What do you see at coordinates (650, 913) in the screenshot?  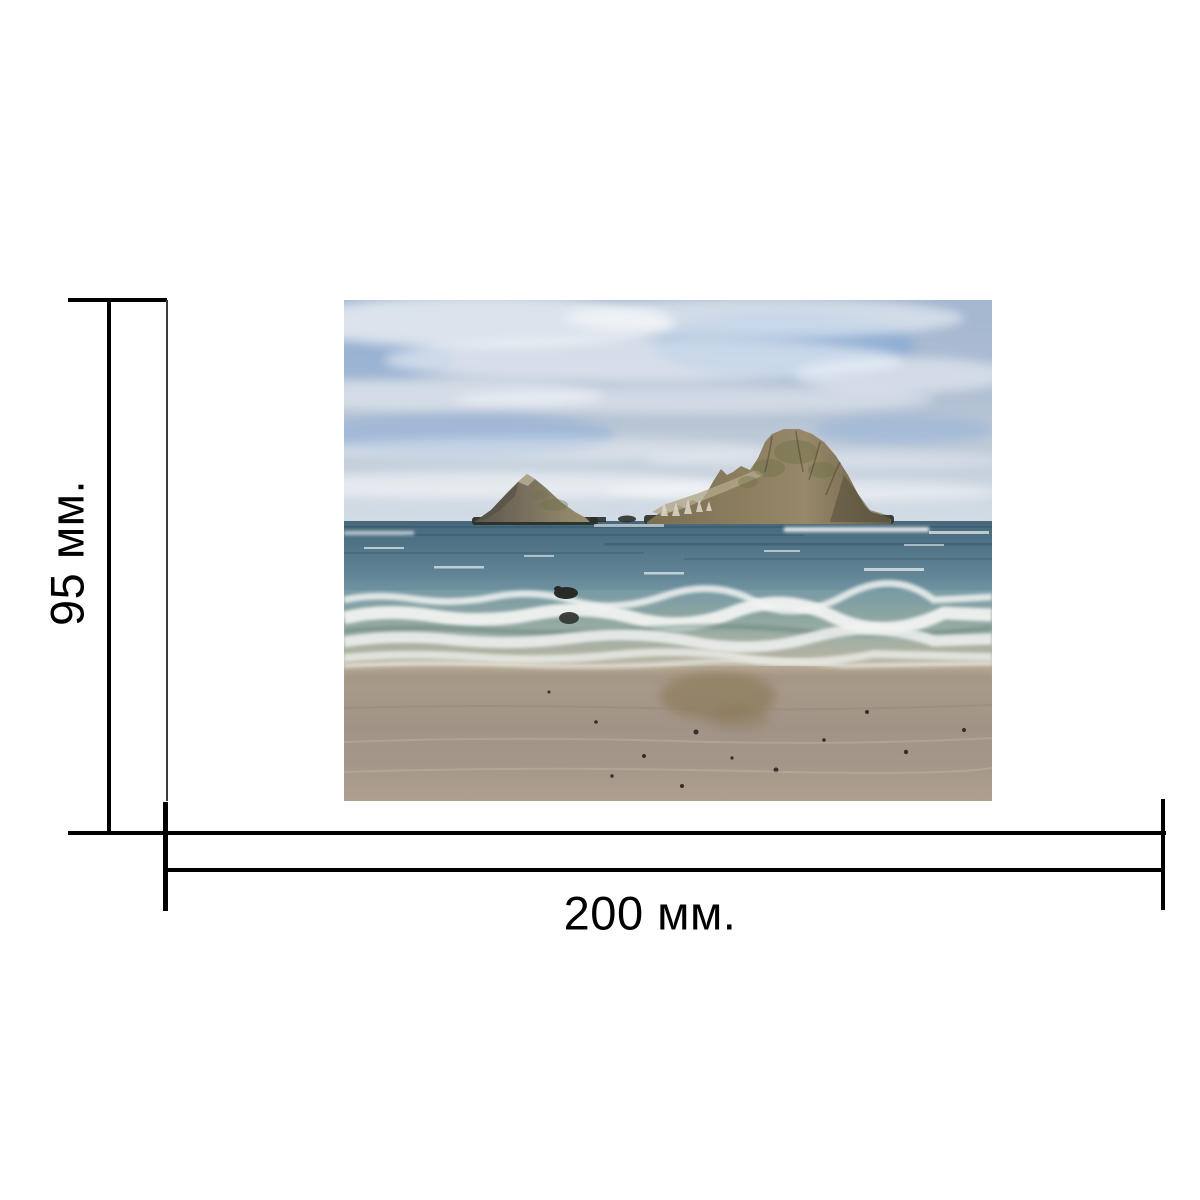 I see `width-label: 200 мм.` at bounding box center [650, 913].